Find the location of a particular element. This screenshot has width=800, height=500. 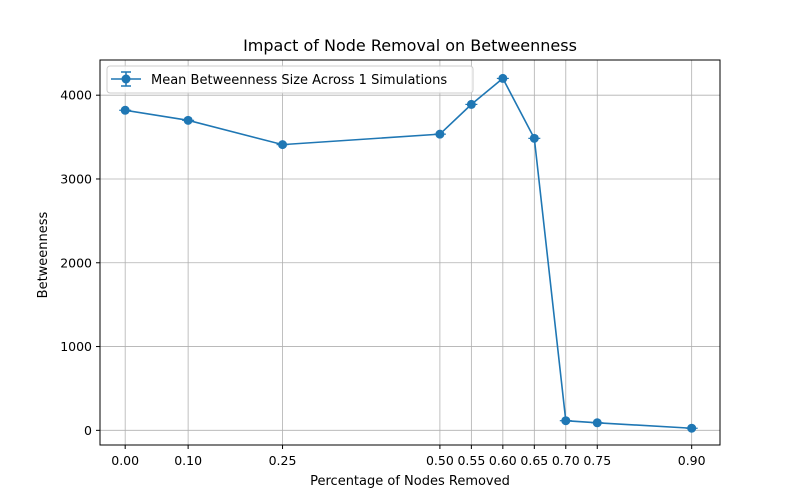

x-tick-label: 0.75 is located at coordinates (597, 460).